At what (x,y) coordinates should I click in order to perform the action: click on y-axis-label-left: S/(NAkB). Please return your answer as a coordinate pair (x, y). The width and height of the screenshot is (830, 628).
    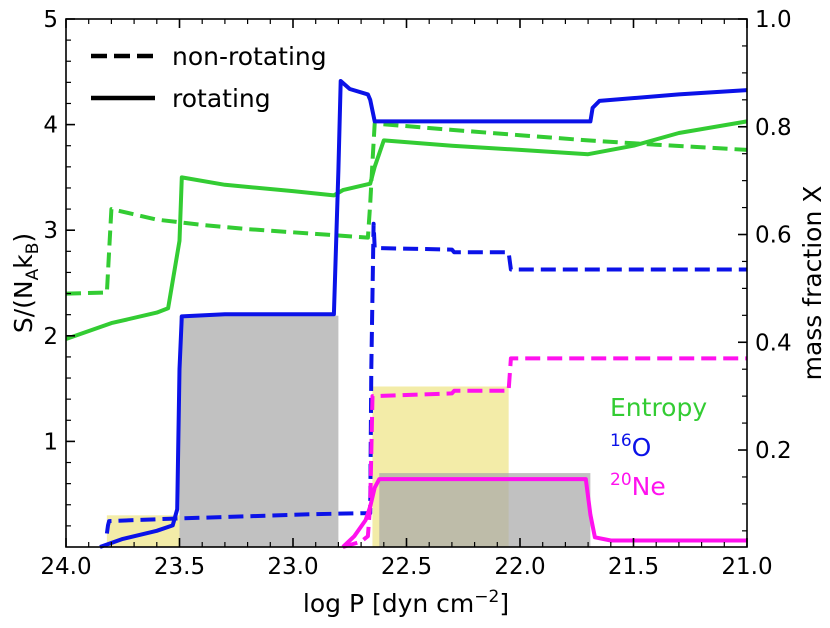
    Looking at the image, I should click on (26, 283).